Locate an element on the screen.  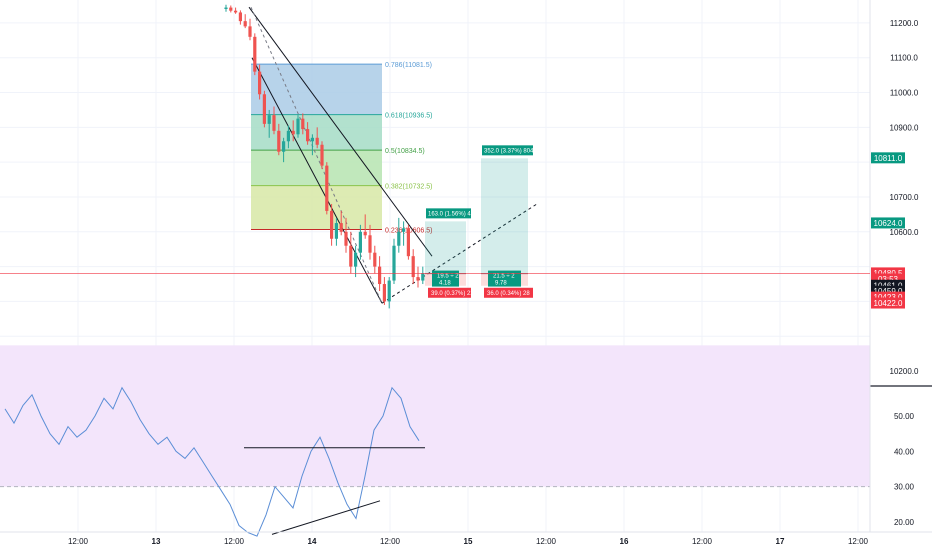
price-badge-label: 10480.5 is located at coordinates (888, 273).